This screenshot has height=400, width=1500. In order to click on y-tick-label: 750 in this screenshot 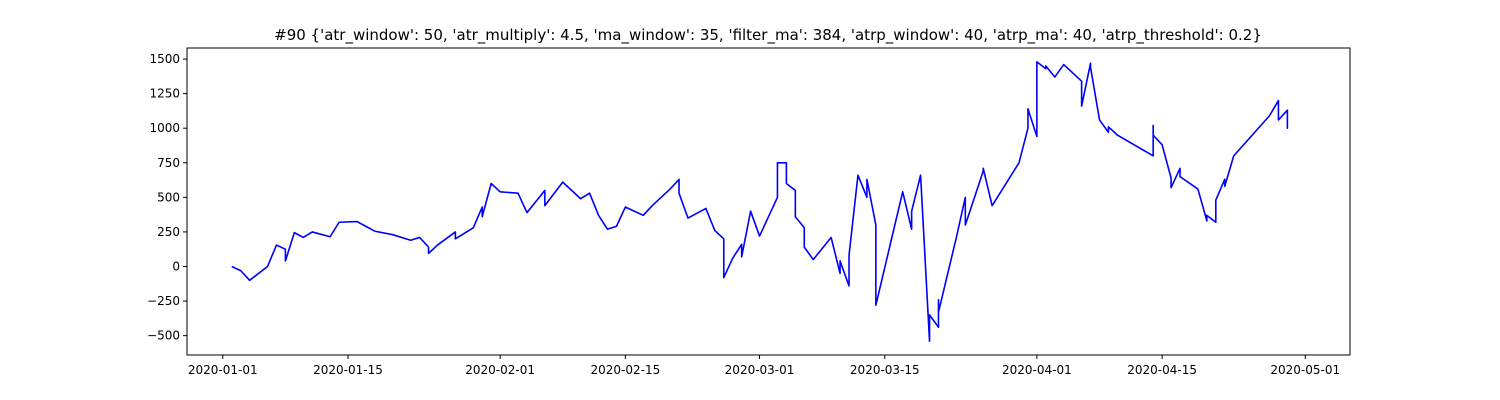, I will do `click(168, 163)`.